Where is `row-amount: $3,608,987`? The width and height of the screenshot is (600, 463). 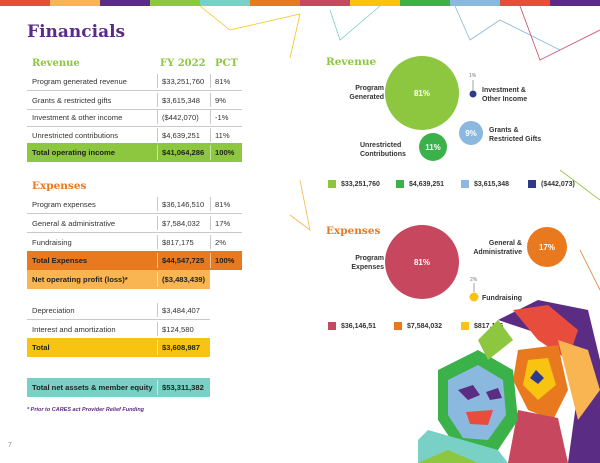
row-amount: $3,608,987 is located at coordinates (181, 347).